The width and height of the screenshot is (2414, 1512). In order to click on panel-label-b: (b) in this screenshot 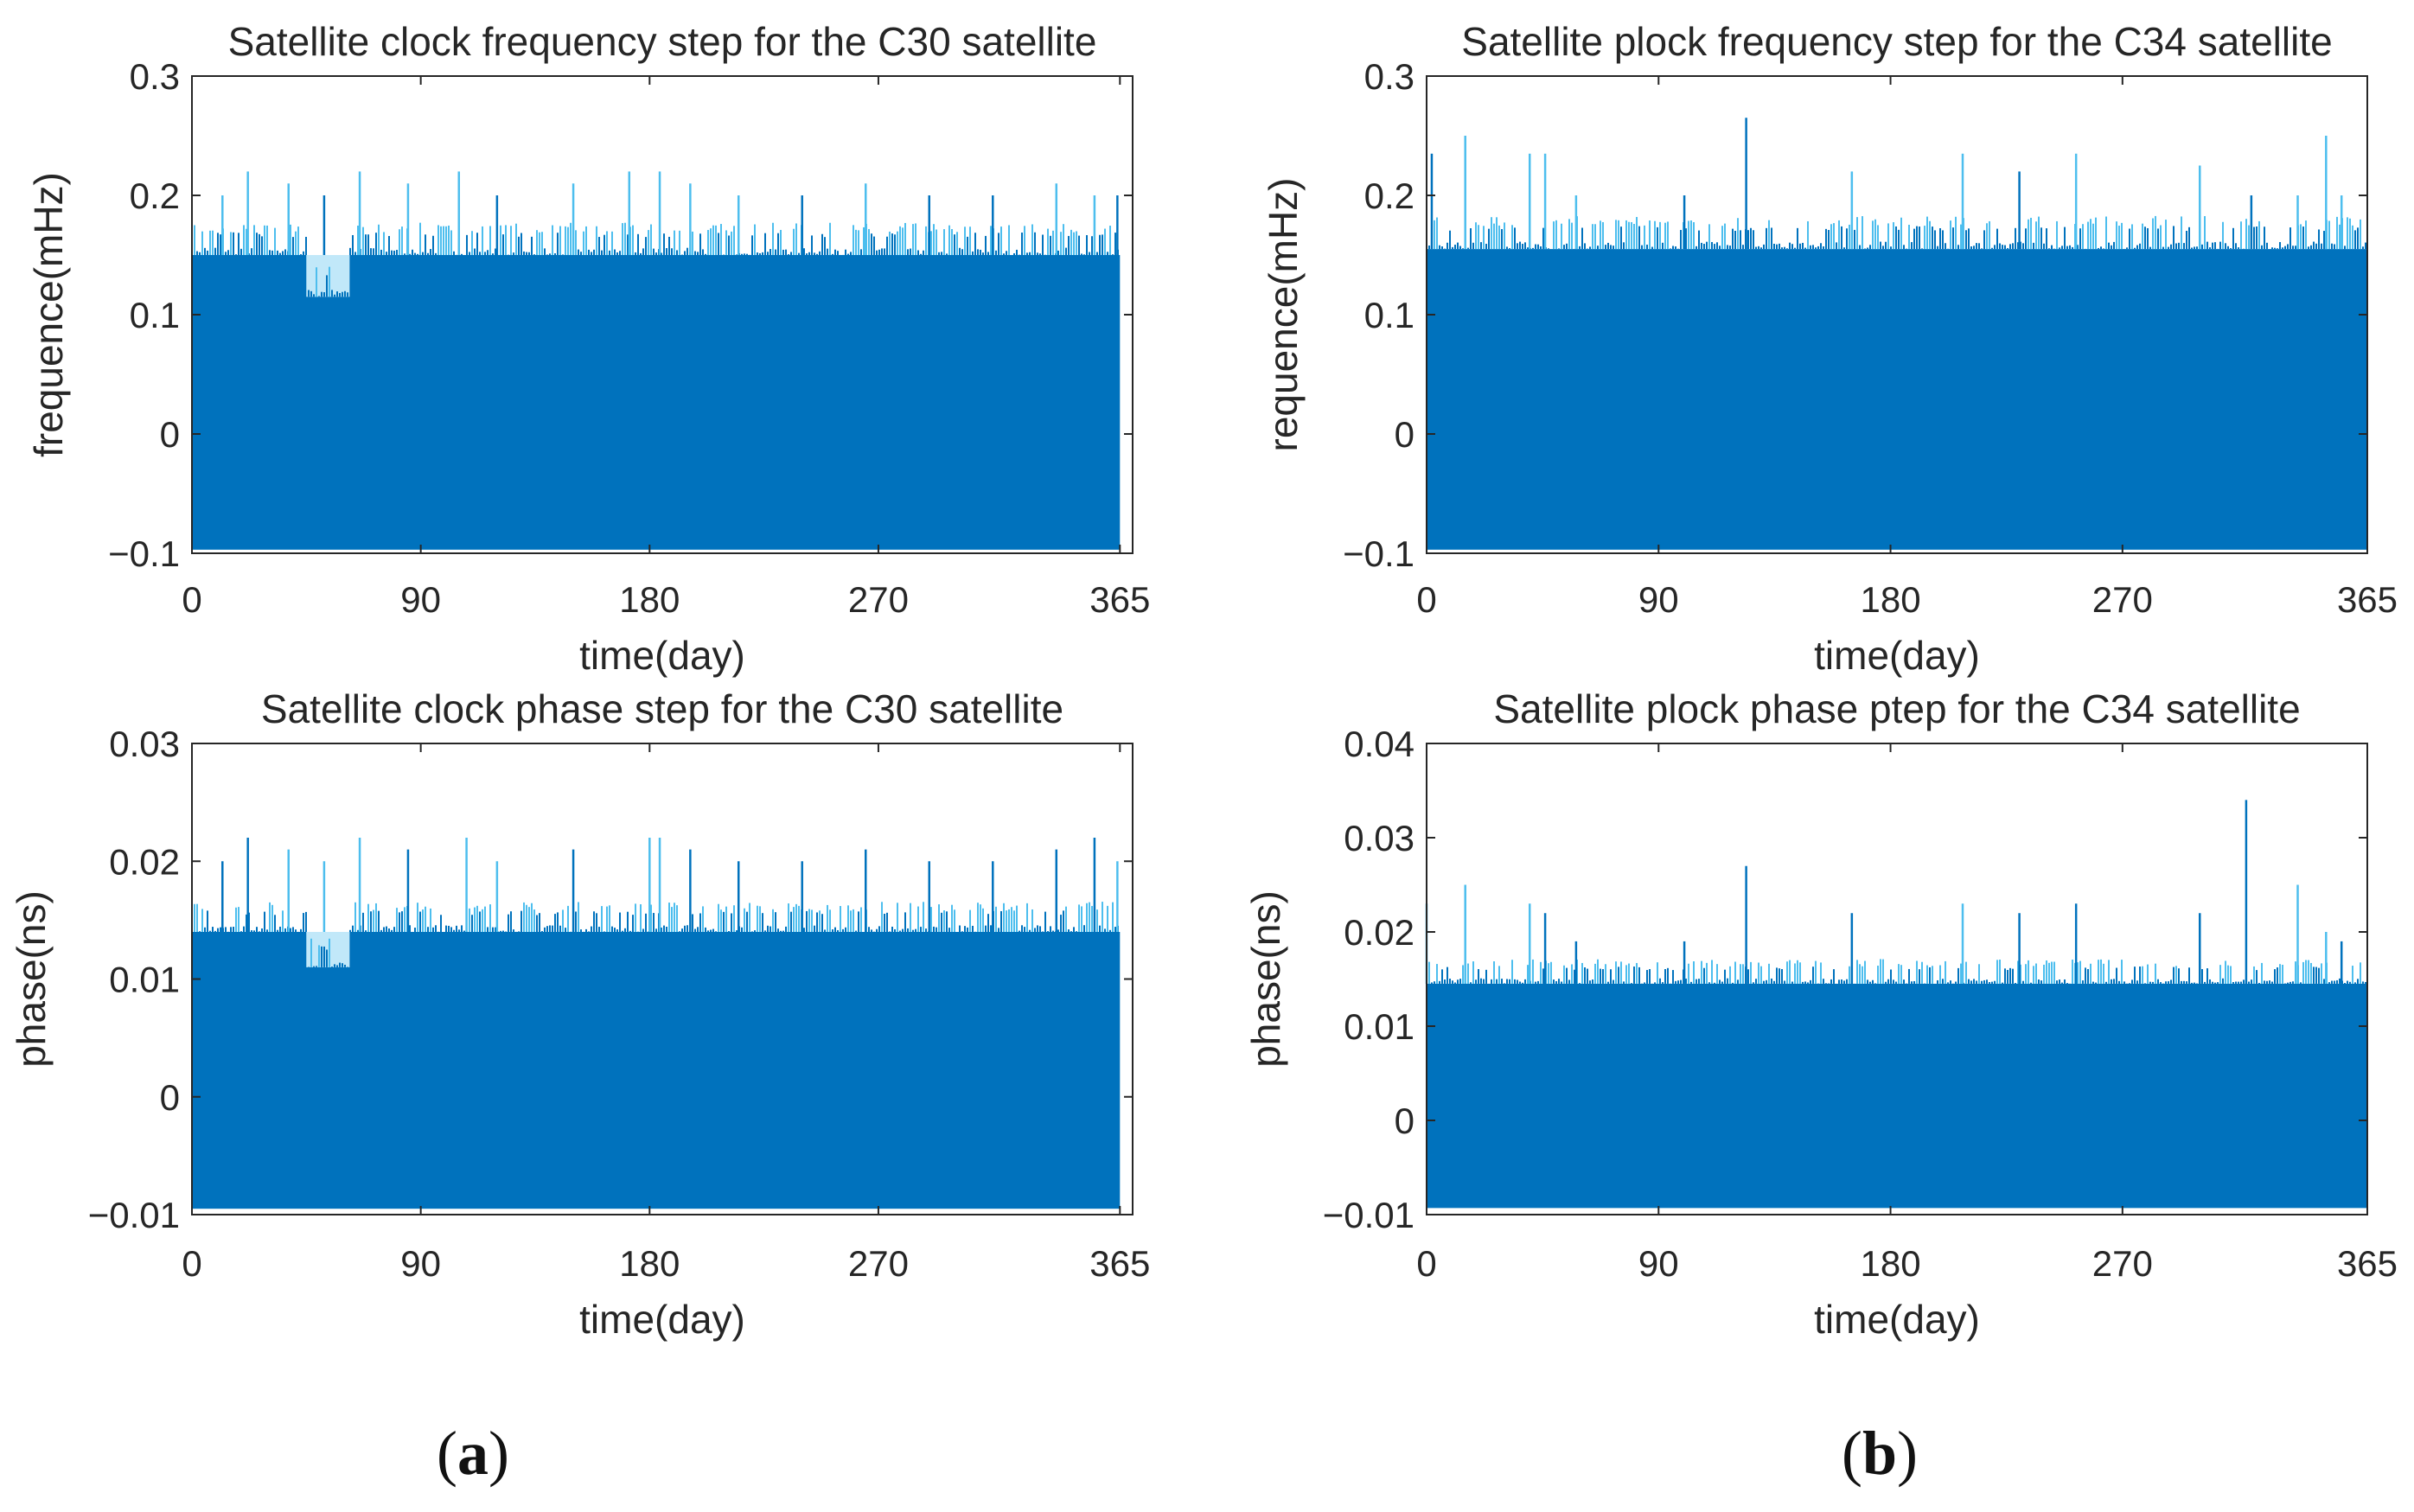, I will do `click(1880, 1454)`.